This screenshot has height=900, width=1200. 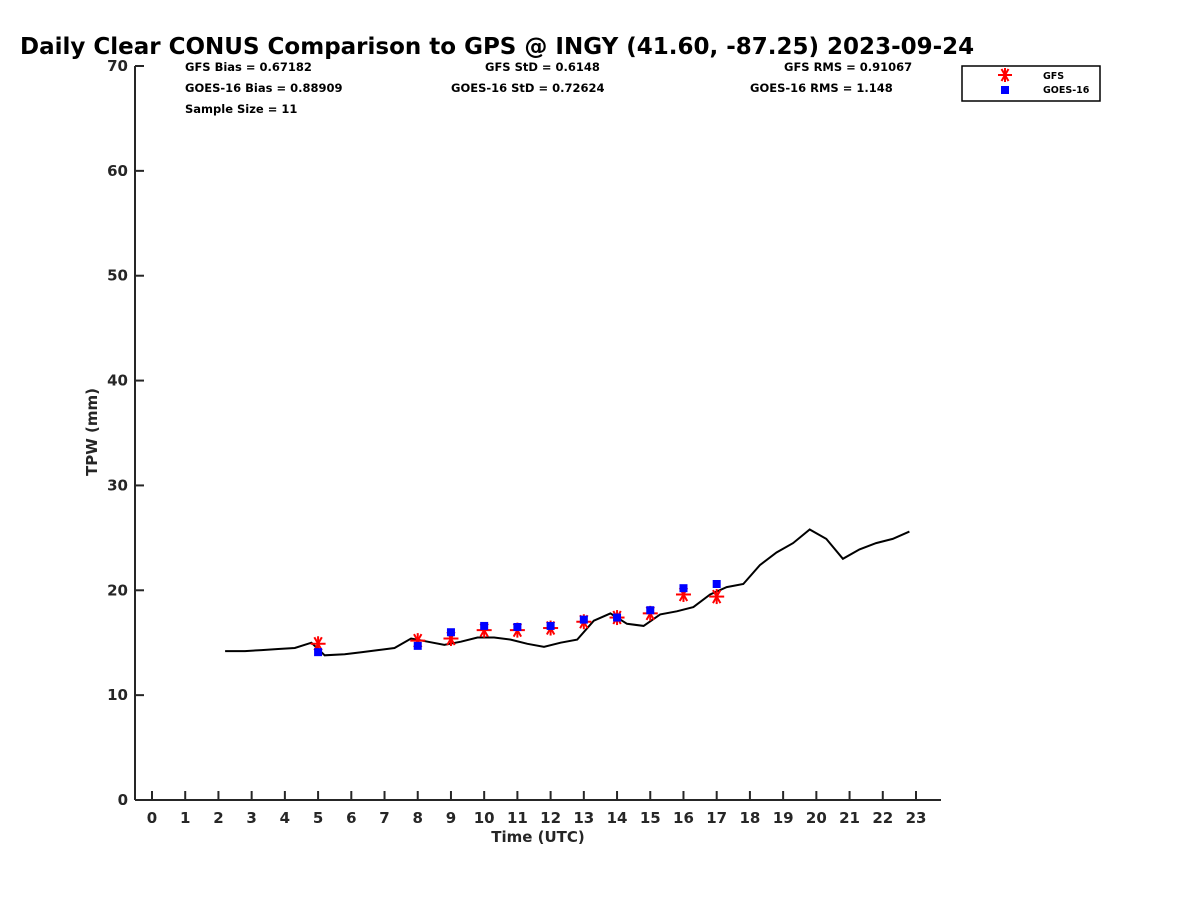 I want to click on goes-std-stat: GOES-16 StD = 0.72624, so click(x=527, y=88).